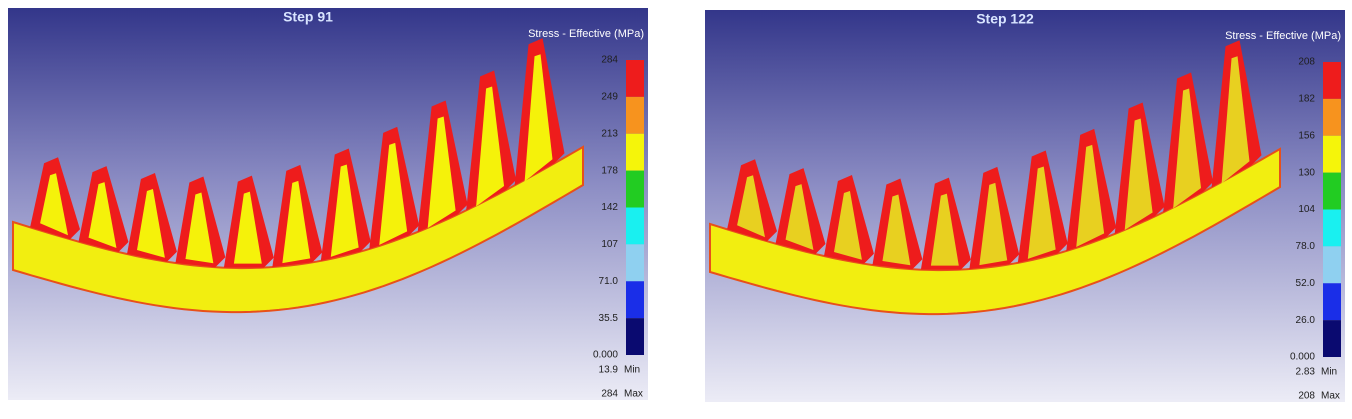 The image size is (1352, 419). What do you see at coordinates (1306, 209) in the screenshot?
I see `scale-label: 104` at bounding box center [1306, 209].